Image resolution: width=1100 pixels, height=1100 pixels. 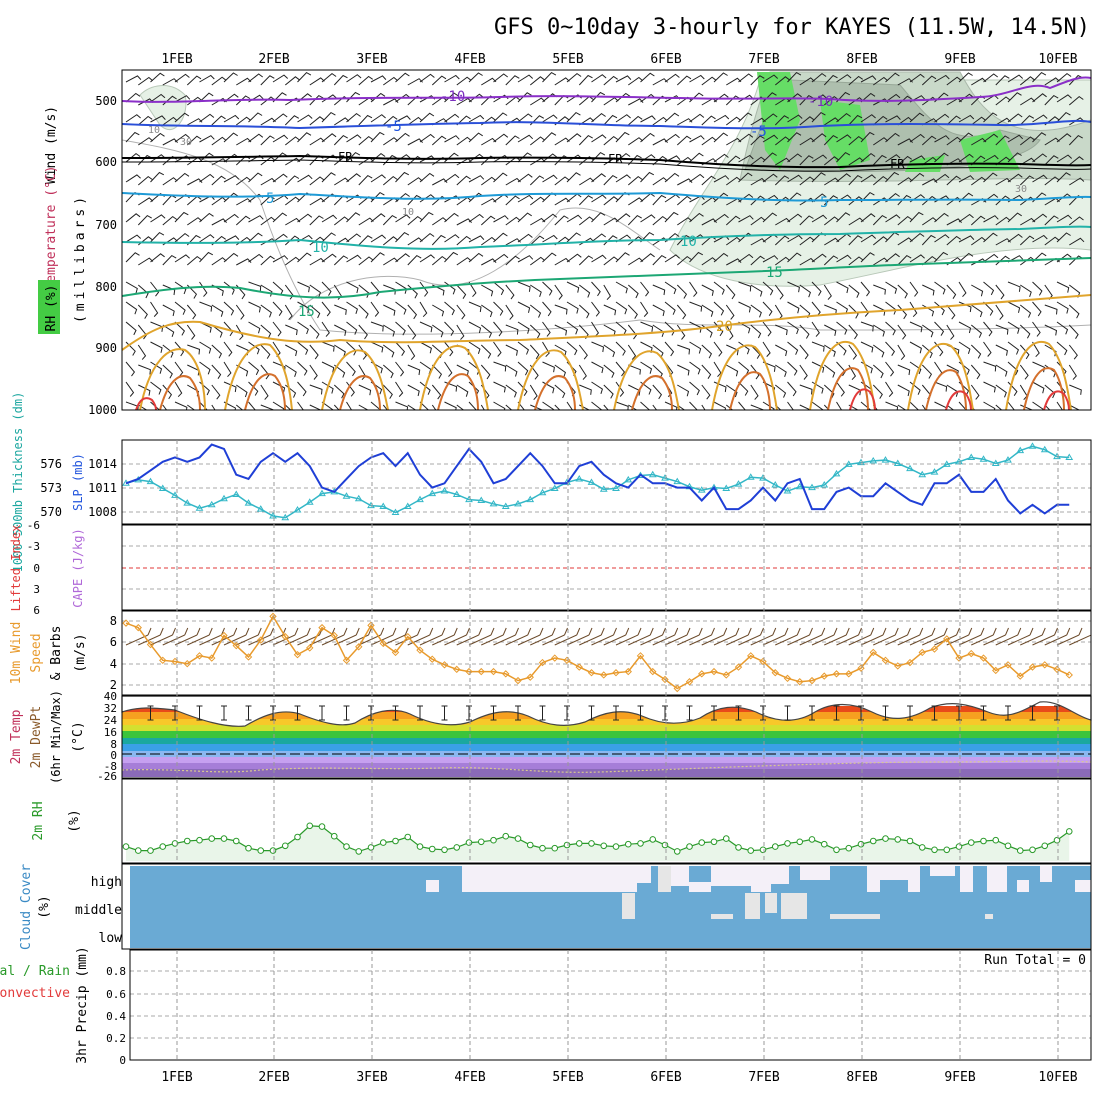 What do you see at coordinates (665, 59) in the screenshot?
I see `date-label: 6FEB` at bounding box center [665, 59].